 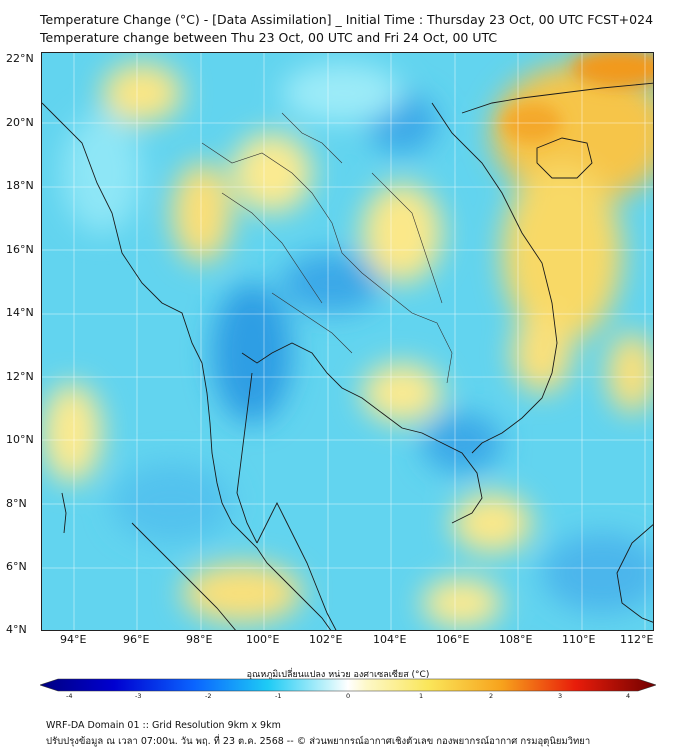 I want to click on lat-label: 10°N, so click(x=20, y=439).